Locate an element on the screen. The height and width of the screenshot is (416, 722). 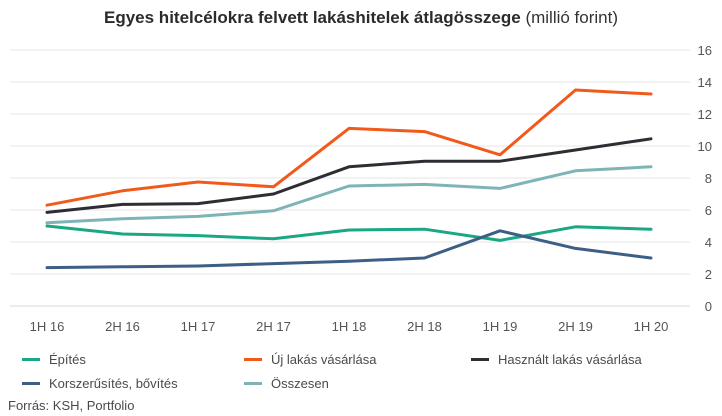
legend-swatch-osszesen is located at coordinates (253, 383).